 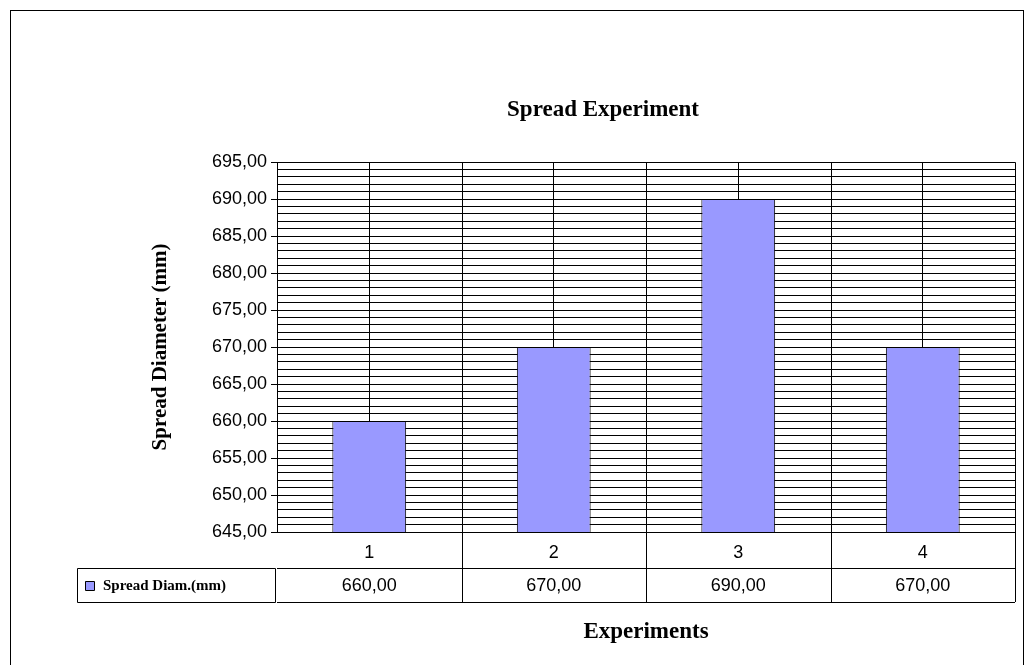 What do you see at coordinates (239, 345) in the screenshot?
I see `y-tick-label: 670,00` at bounding box center [239, 345].